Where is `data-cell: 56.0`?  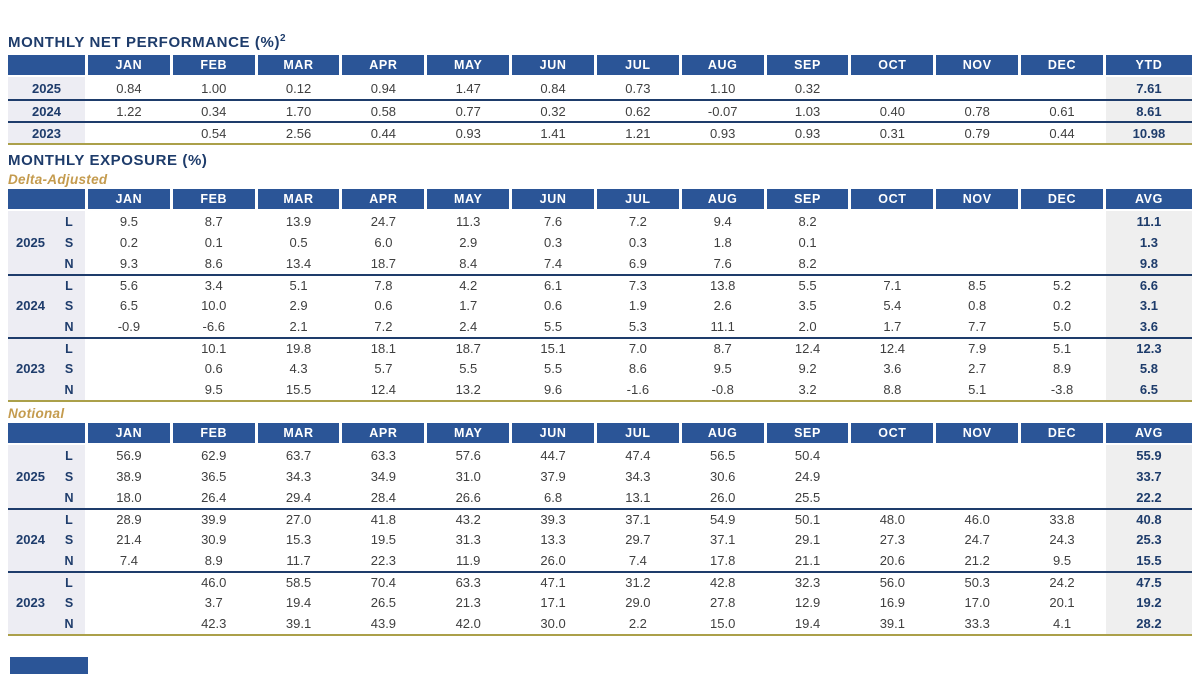 data-cell: 56.0 is located at coordinates (892, 582).